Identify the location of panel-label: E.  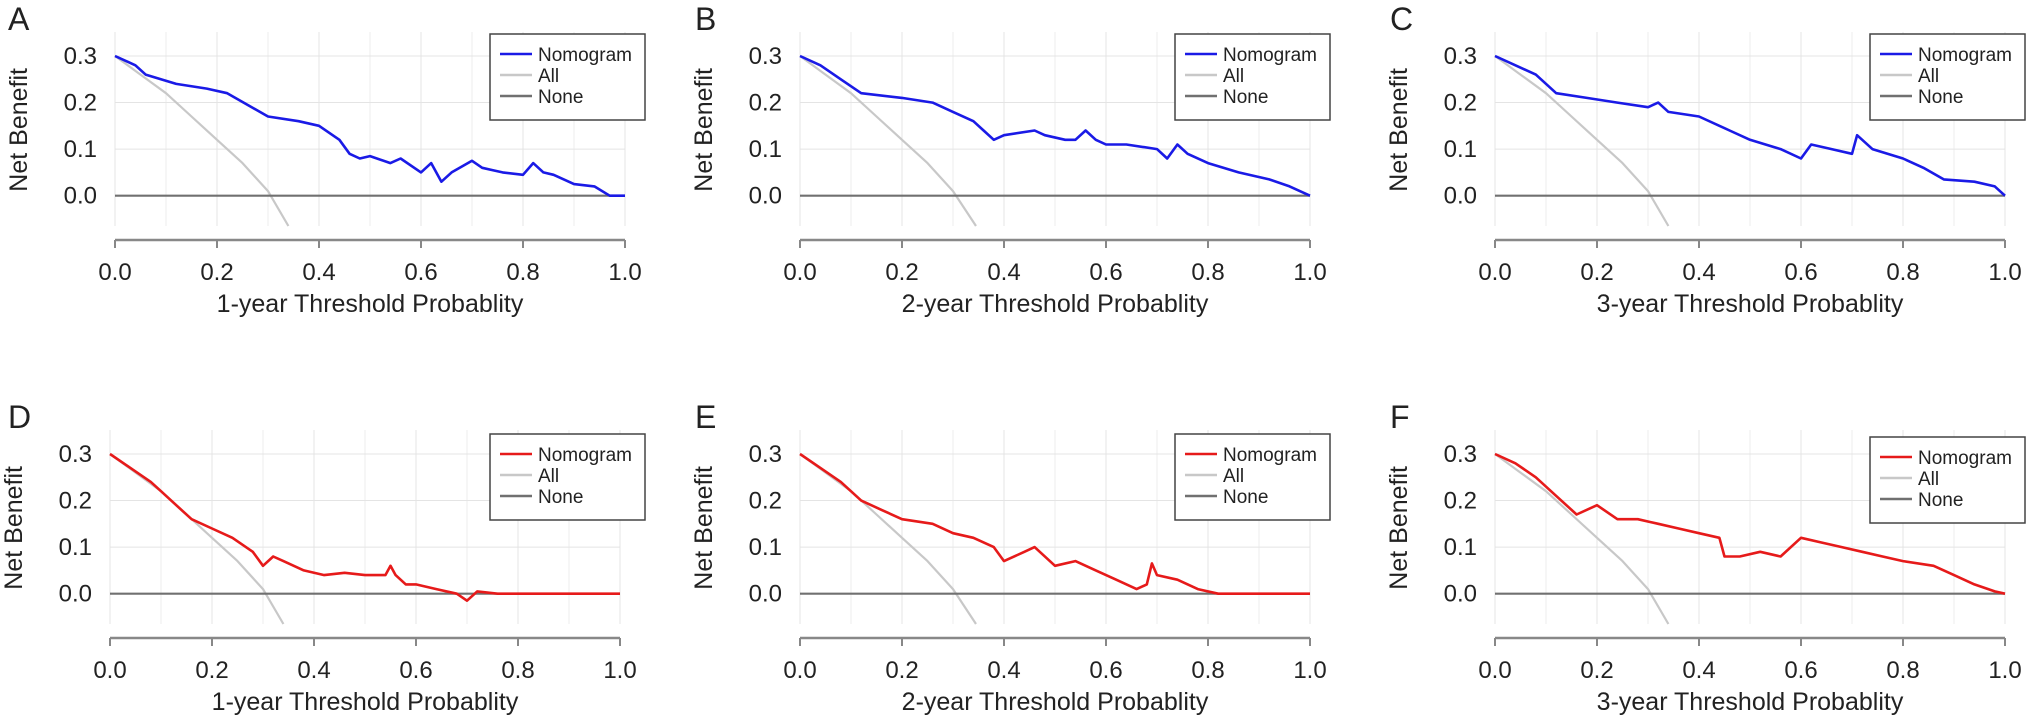
(705, 417).